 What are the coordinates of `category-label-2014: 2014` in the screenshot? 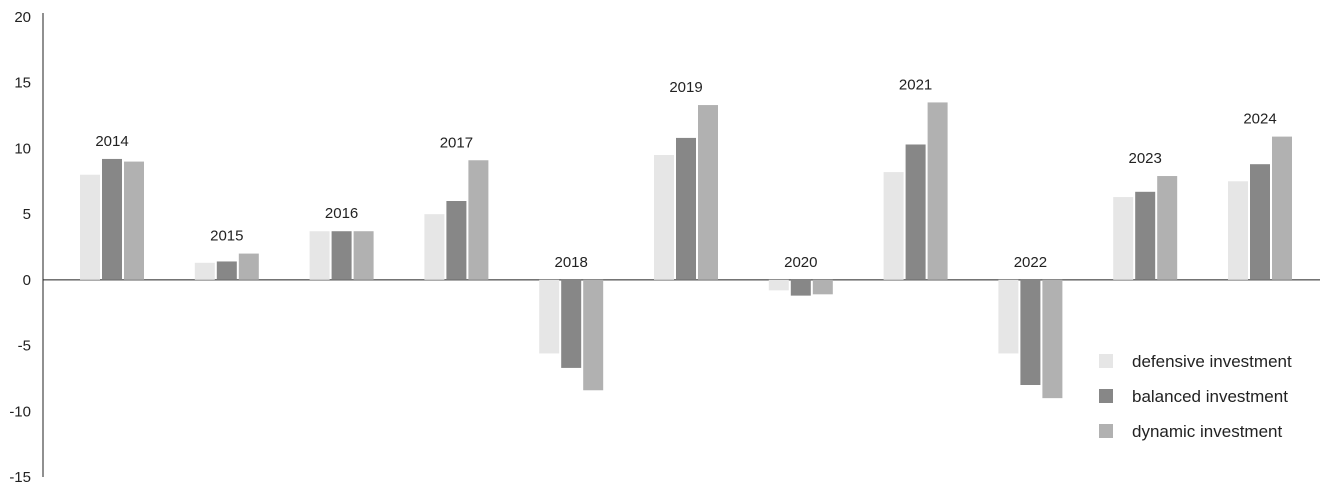 It's located at (111, 141).